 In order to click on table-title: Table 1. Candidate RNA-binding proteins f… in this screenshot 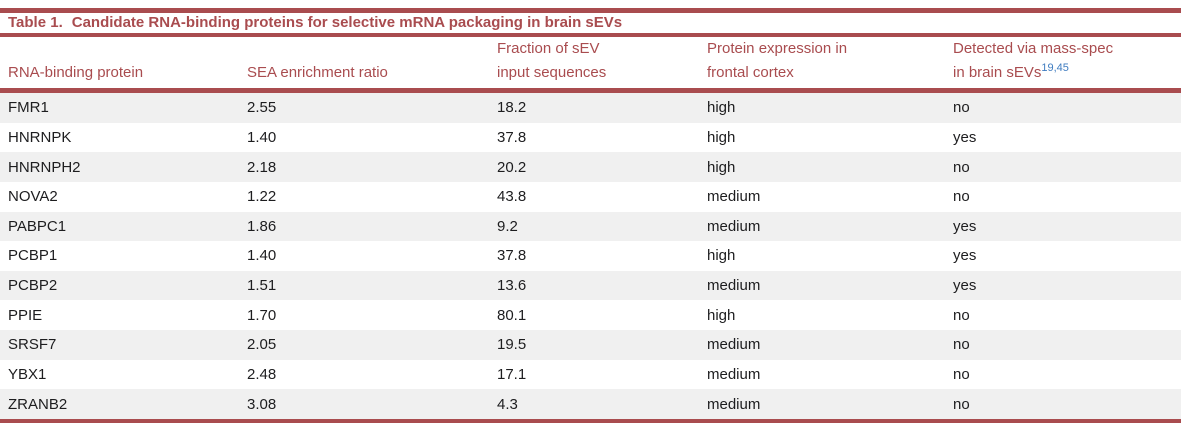, I will do `click(590, 23)`.